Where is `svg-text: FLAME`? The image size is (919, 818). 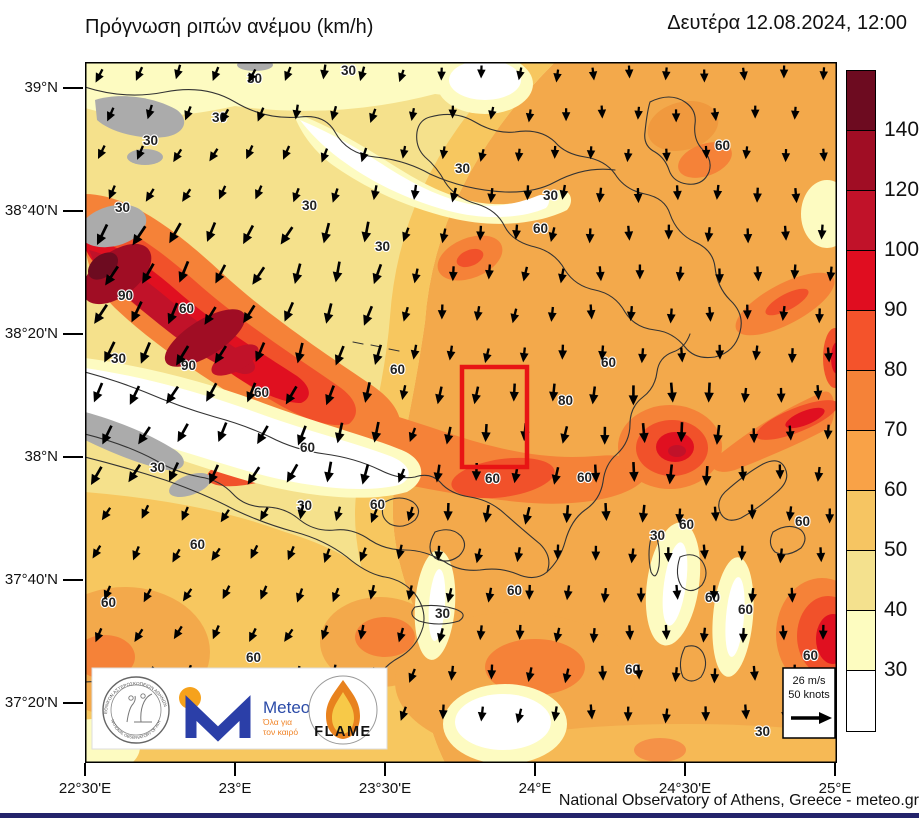
svg-text: FLAME is located at coordinates (342, 732).